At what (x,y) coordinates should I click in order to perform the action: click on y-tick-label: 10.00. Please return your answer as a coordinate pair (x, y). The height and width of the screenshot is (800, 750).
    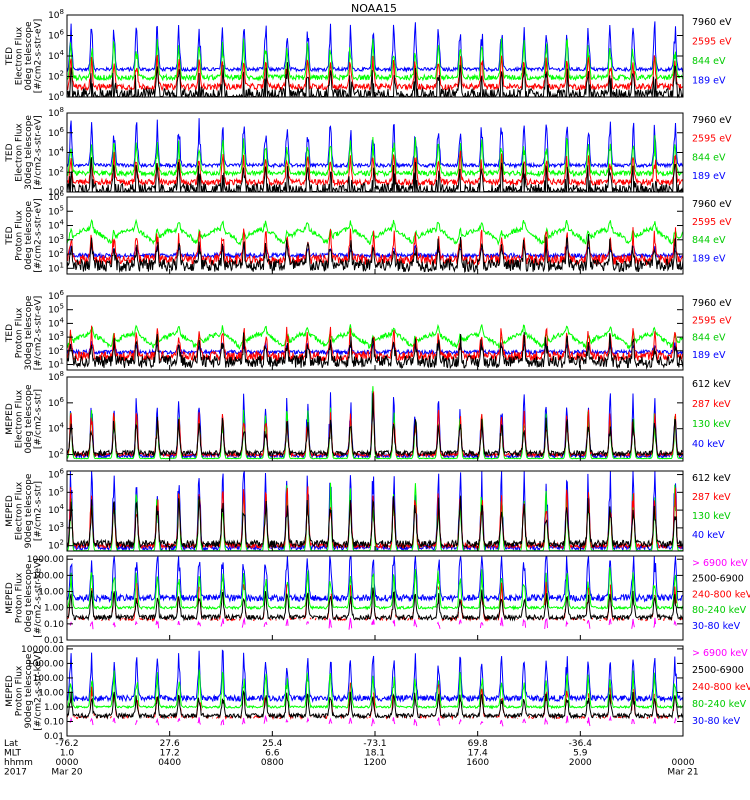
    Looking at the image, I should click on (51, 593).